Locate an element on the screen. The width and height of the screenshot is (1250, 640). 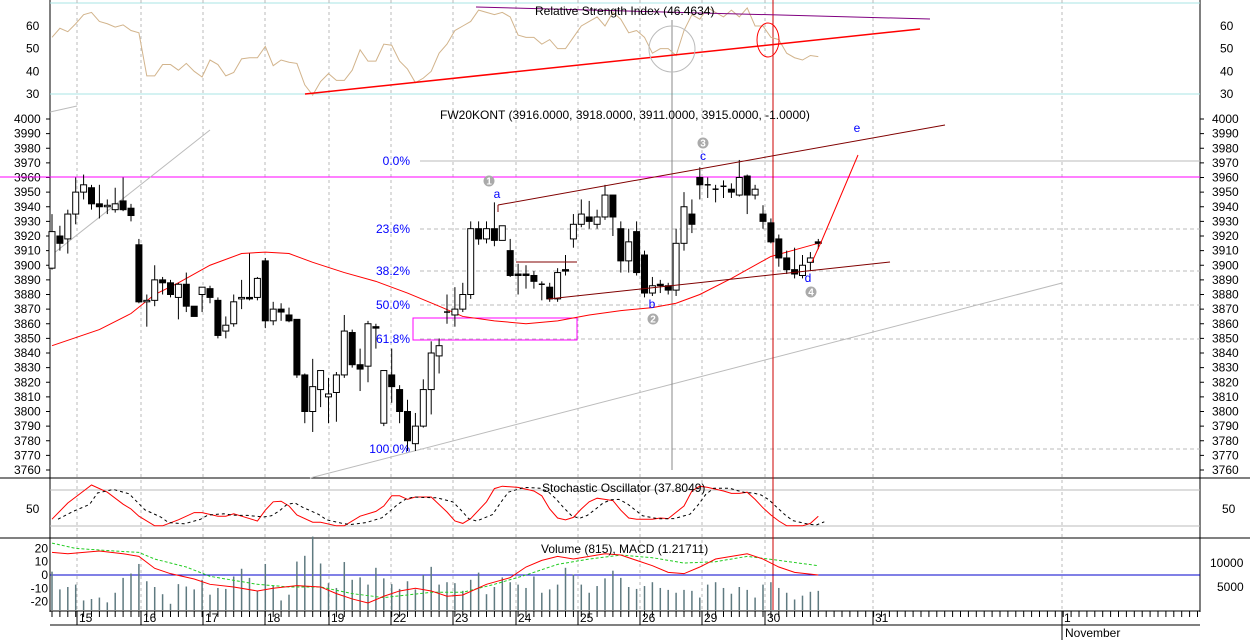
fib-label: 38.2% is located at coordinates (393, 271).